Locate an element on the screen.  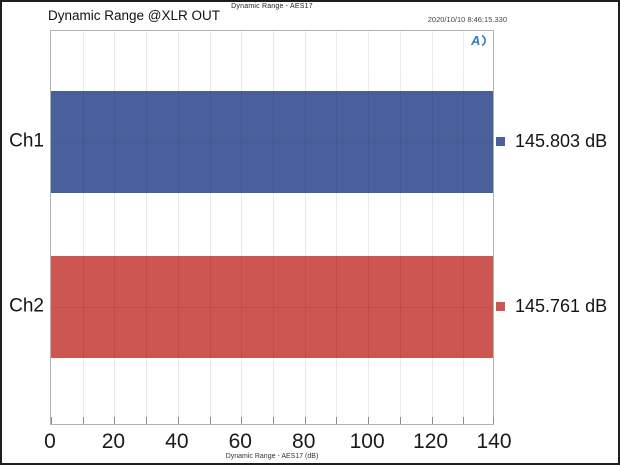
x-axis-caption: Dynamic Range - AES17 (dB) is located at coordinates (272, 456).